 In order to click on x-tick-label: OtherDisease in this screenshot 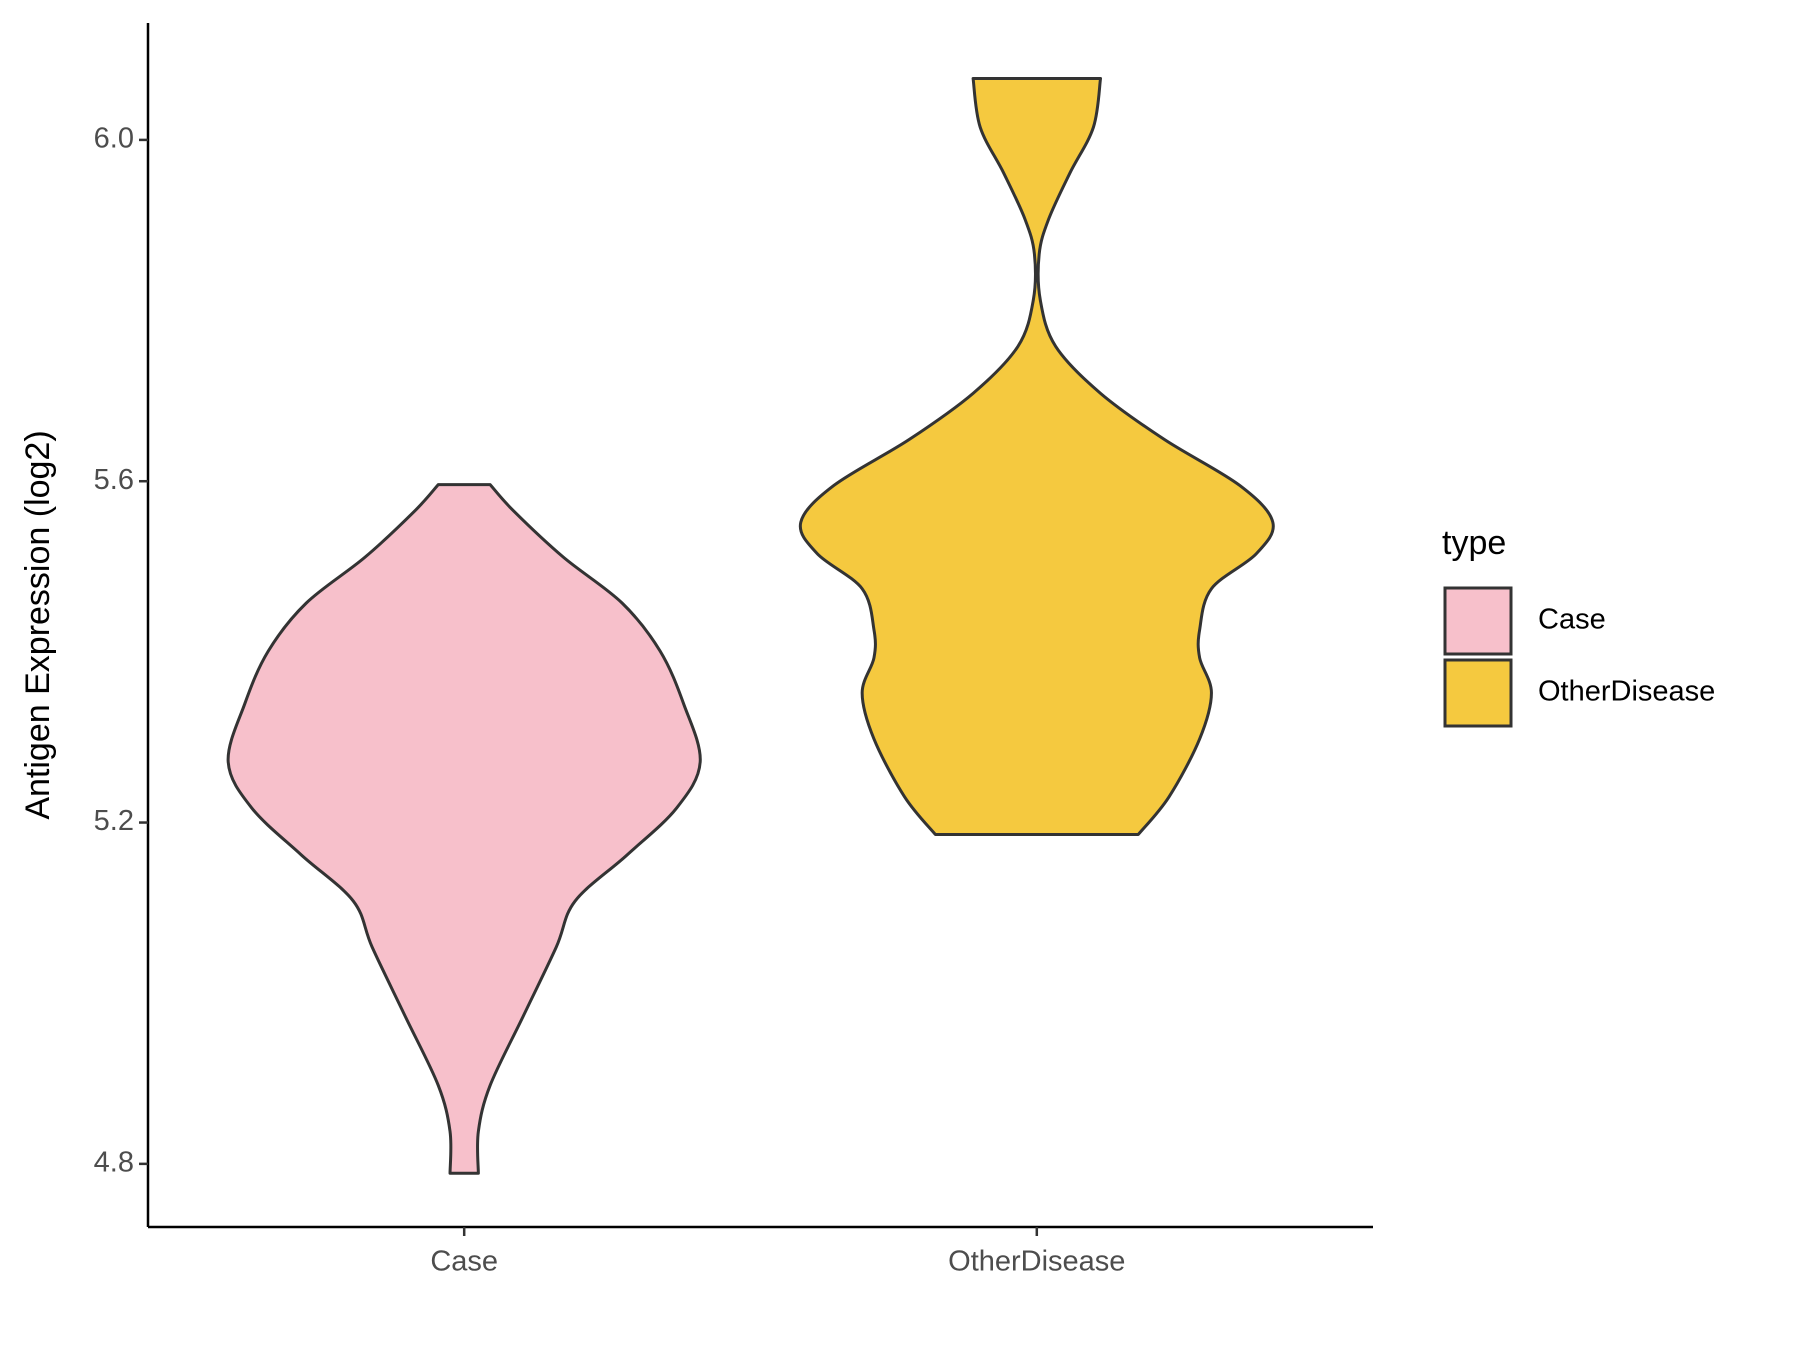, I will do `click(1036, 1262)`.